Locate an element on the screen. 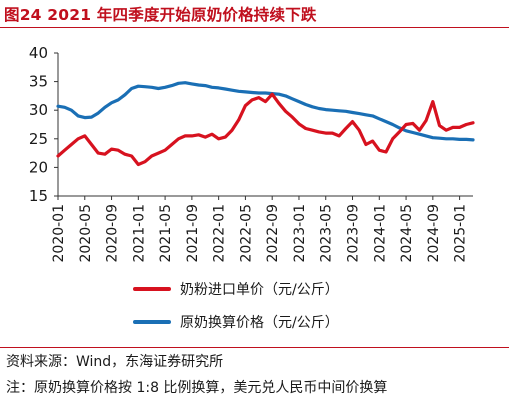 This screenshot has height=404, width=509. legend-item-milk-powder: 奶粉进口单价（元/公斤） is located at coordinates (236, 289).